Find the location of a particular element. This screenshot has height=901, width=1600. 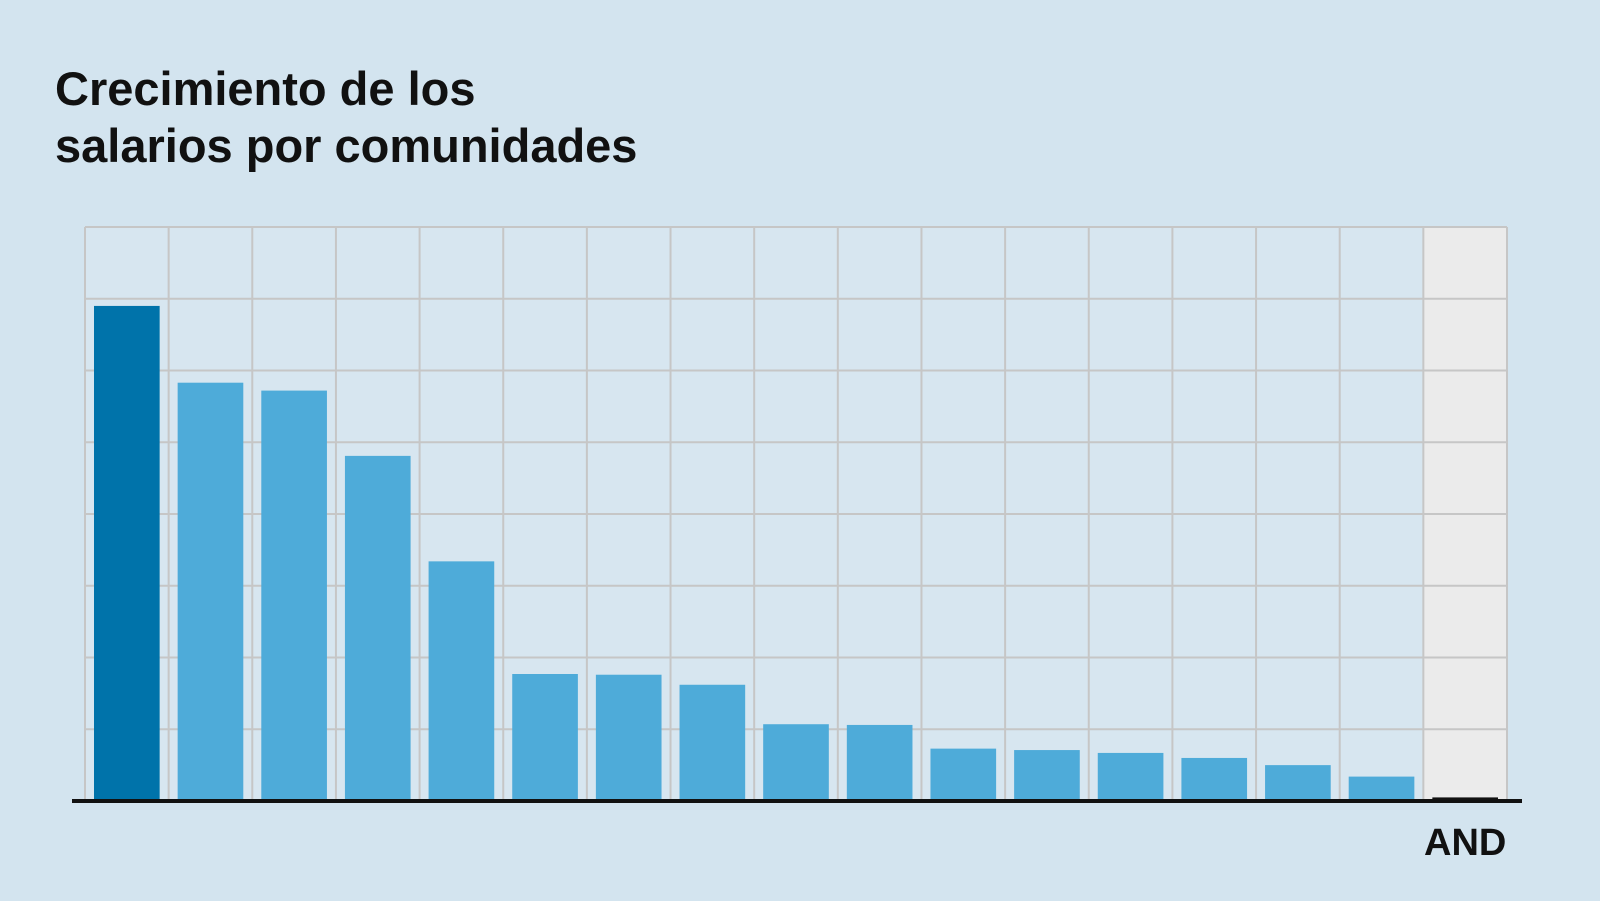

chart-title-line-2: salarios por comunidades is located at coordinates (346, 145).